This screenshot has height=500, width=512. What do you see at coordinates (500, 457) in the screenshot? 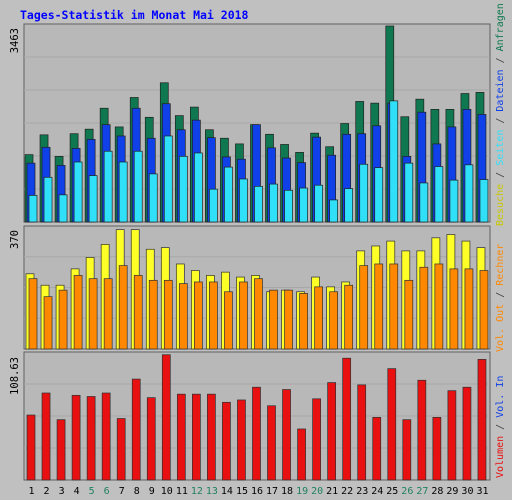
I see `legend-item-volumen: Volumen` at bounding box center [500, 457].